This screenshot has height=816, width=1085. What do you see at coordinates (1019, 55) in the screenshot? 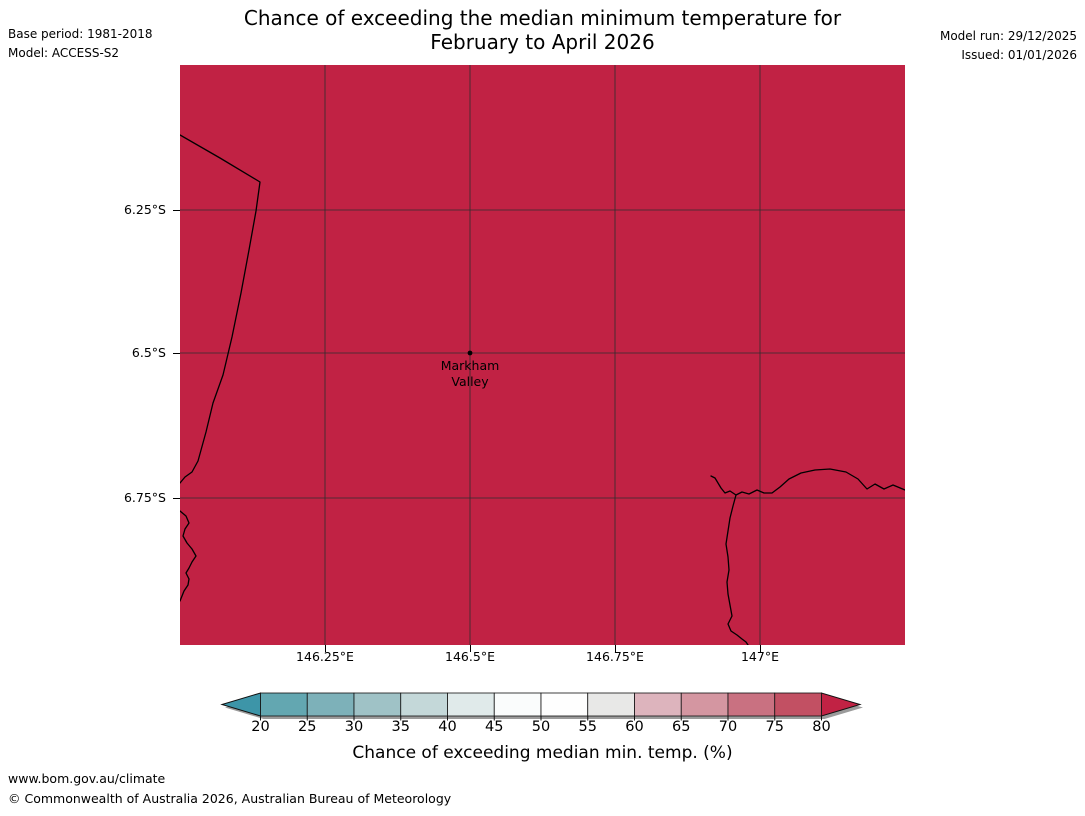
I see `issued-text: Issued: 01/01/2026` at bounding box center [1019, 55].